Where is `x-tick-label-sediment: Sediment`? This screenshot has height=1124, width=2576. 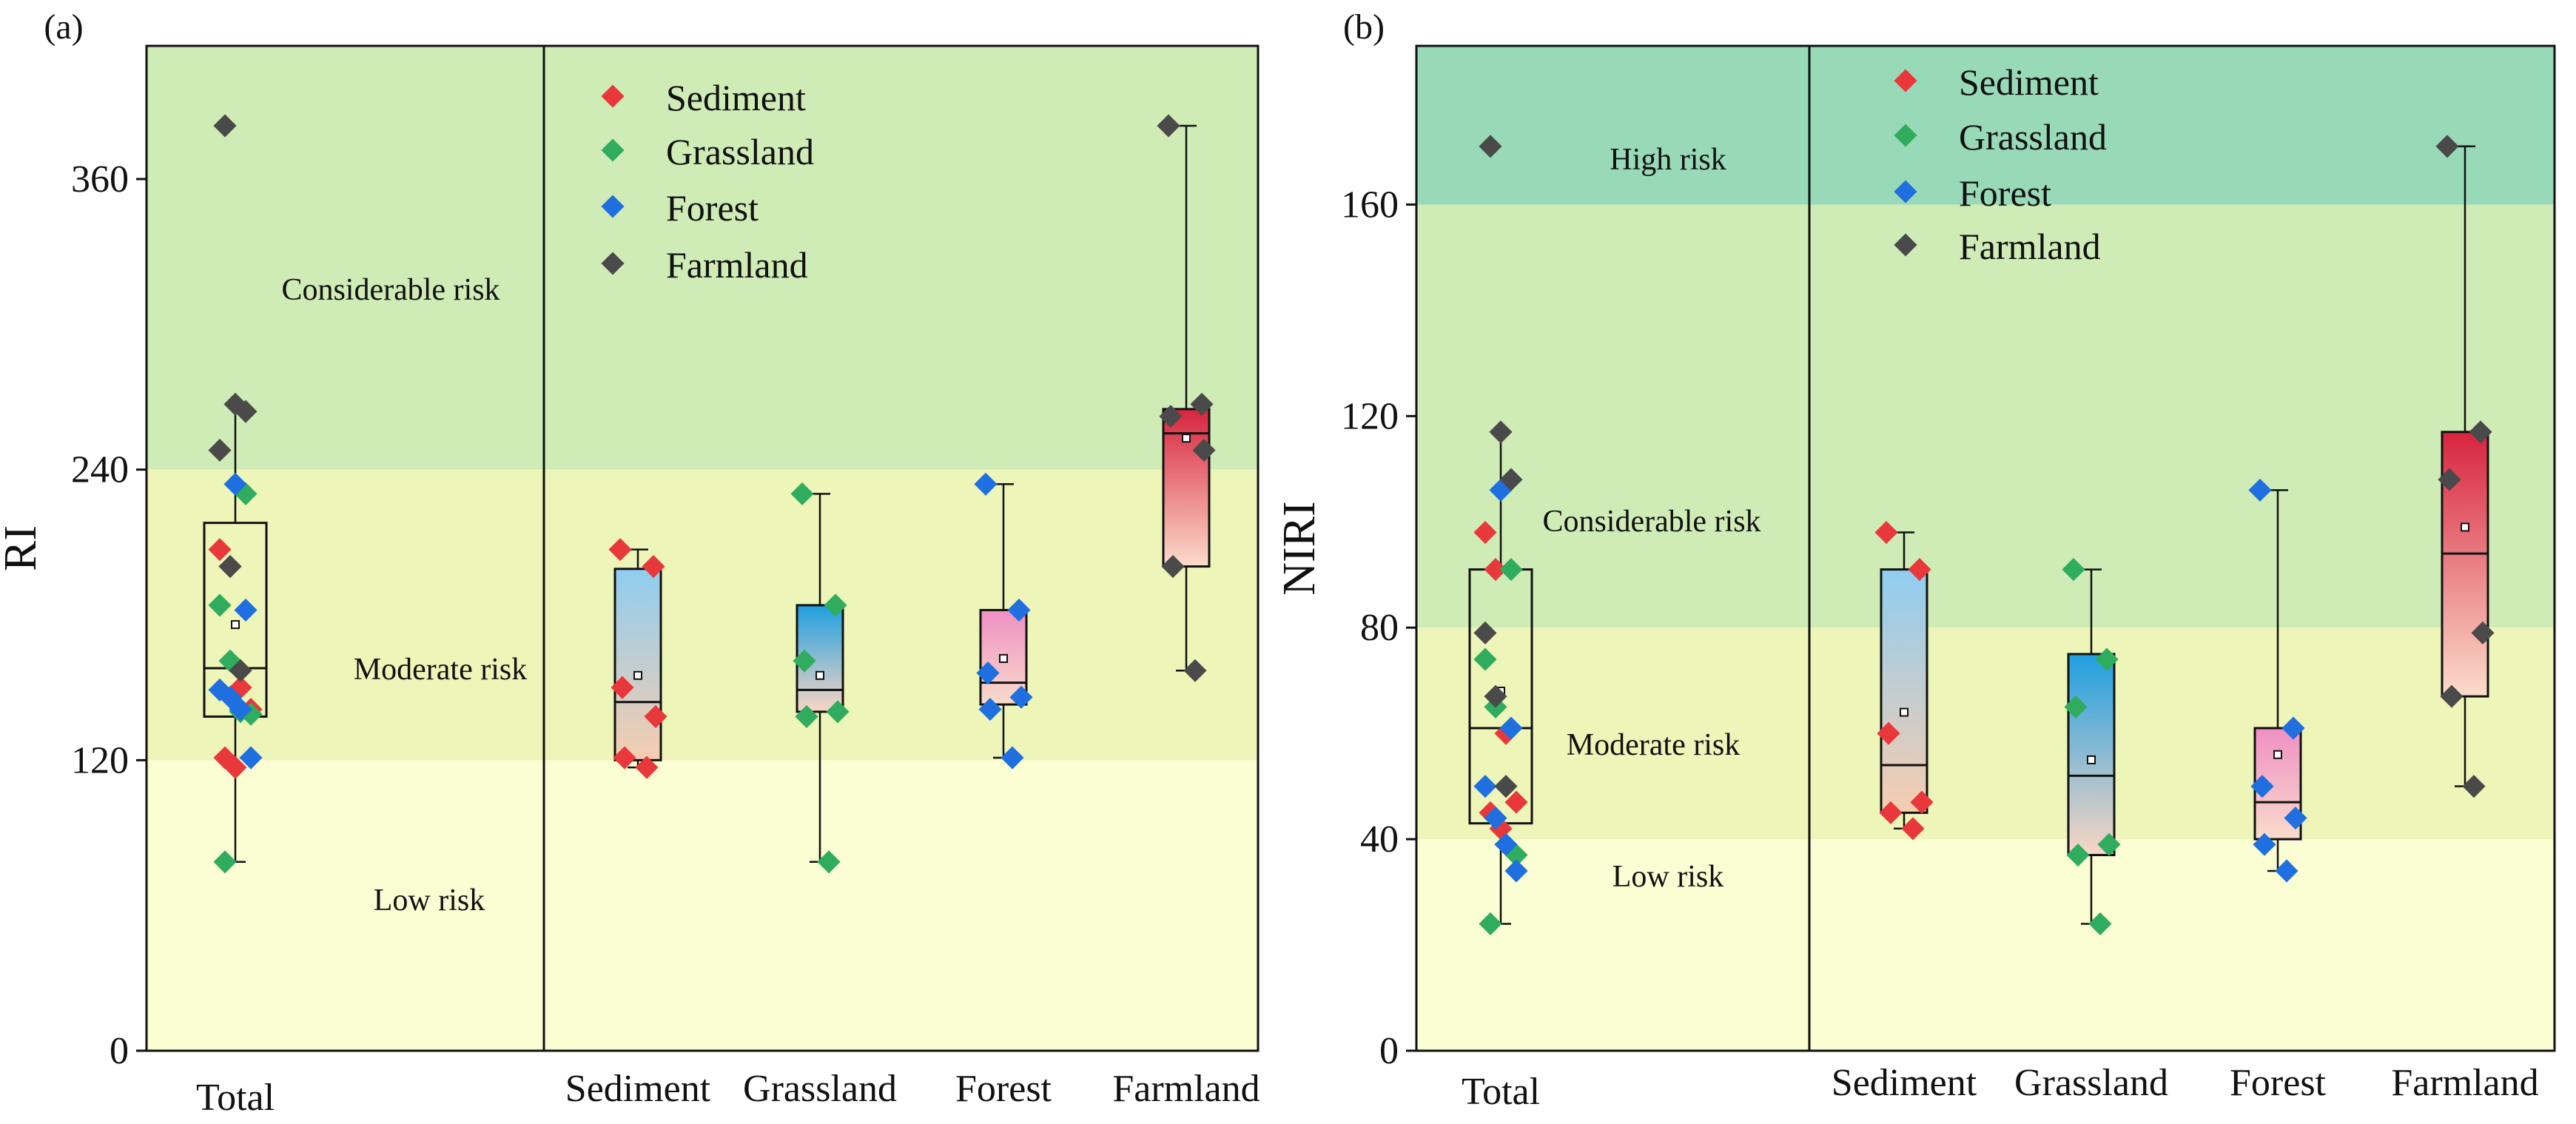 x-tick-label-sediment: Sediment is located at coordinates (638, 1089).